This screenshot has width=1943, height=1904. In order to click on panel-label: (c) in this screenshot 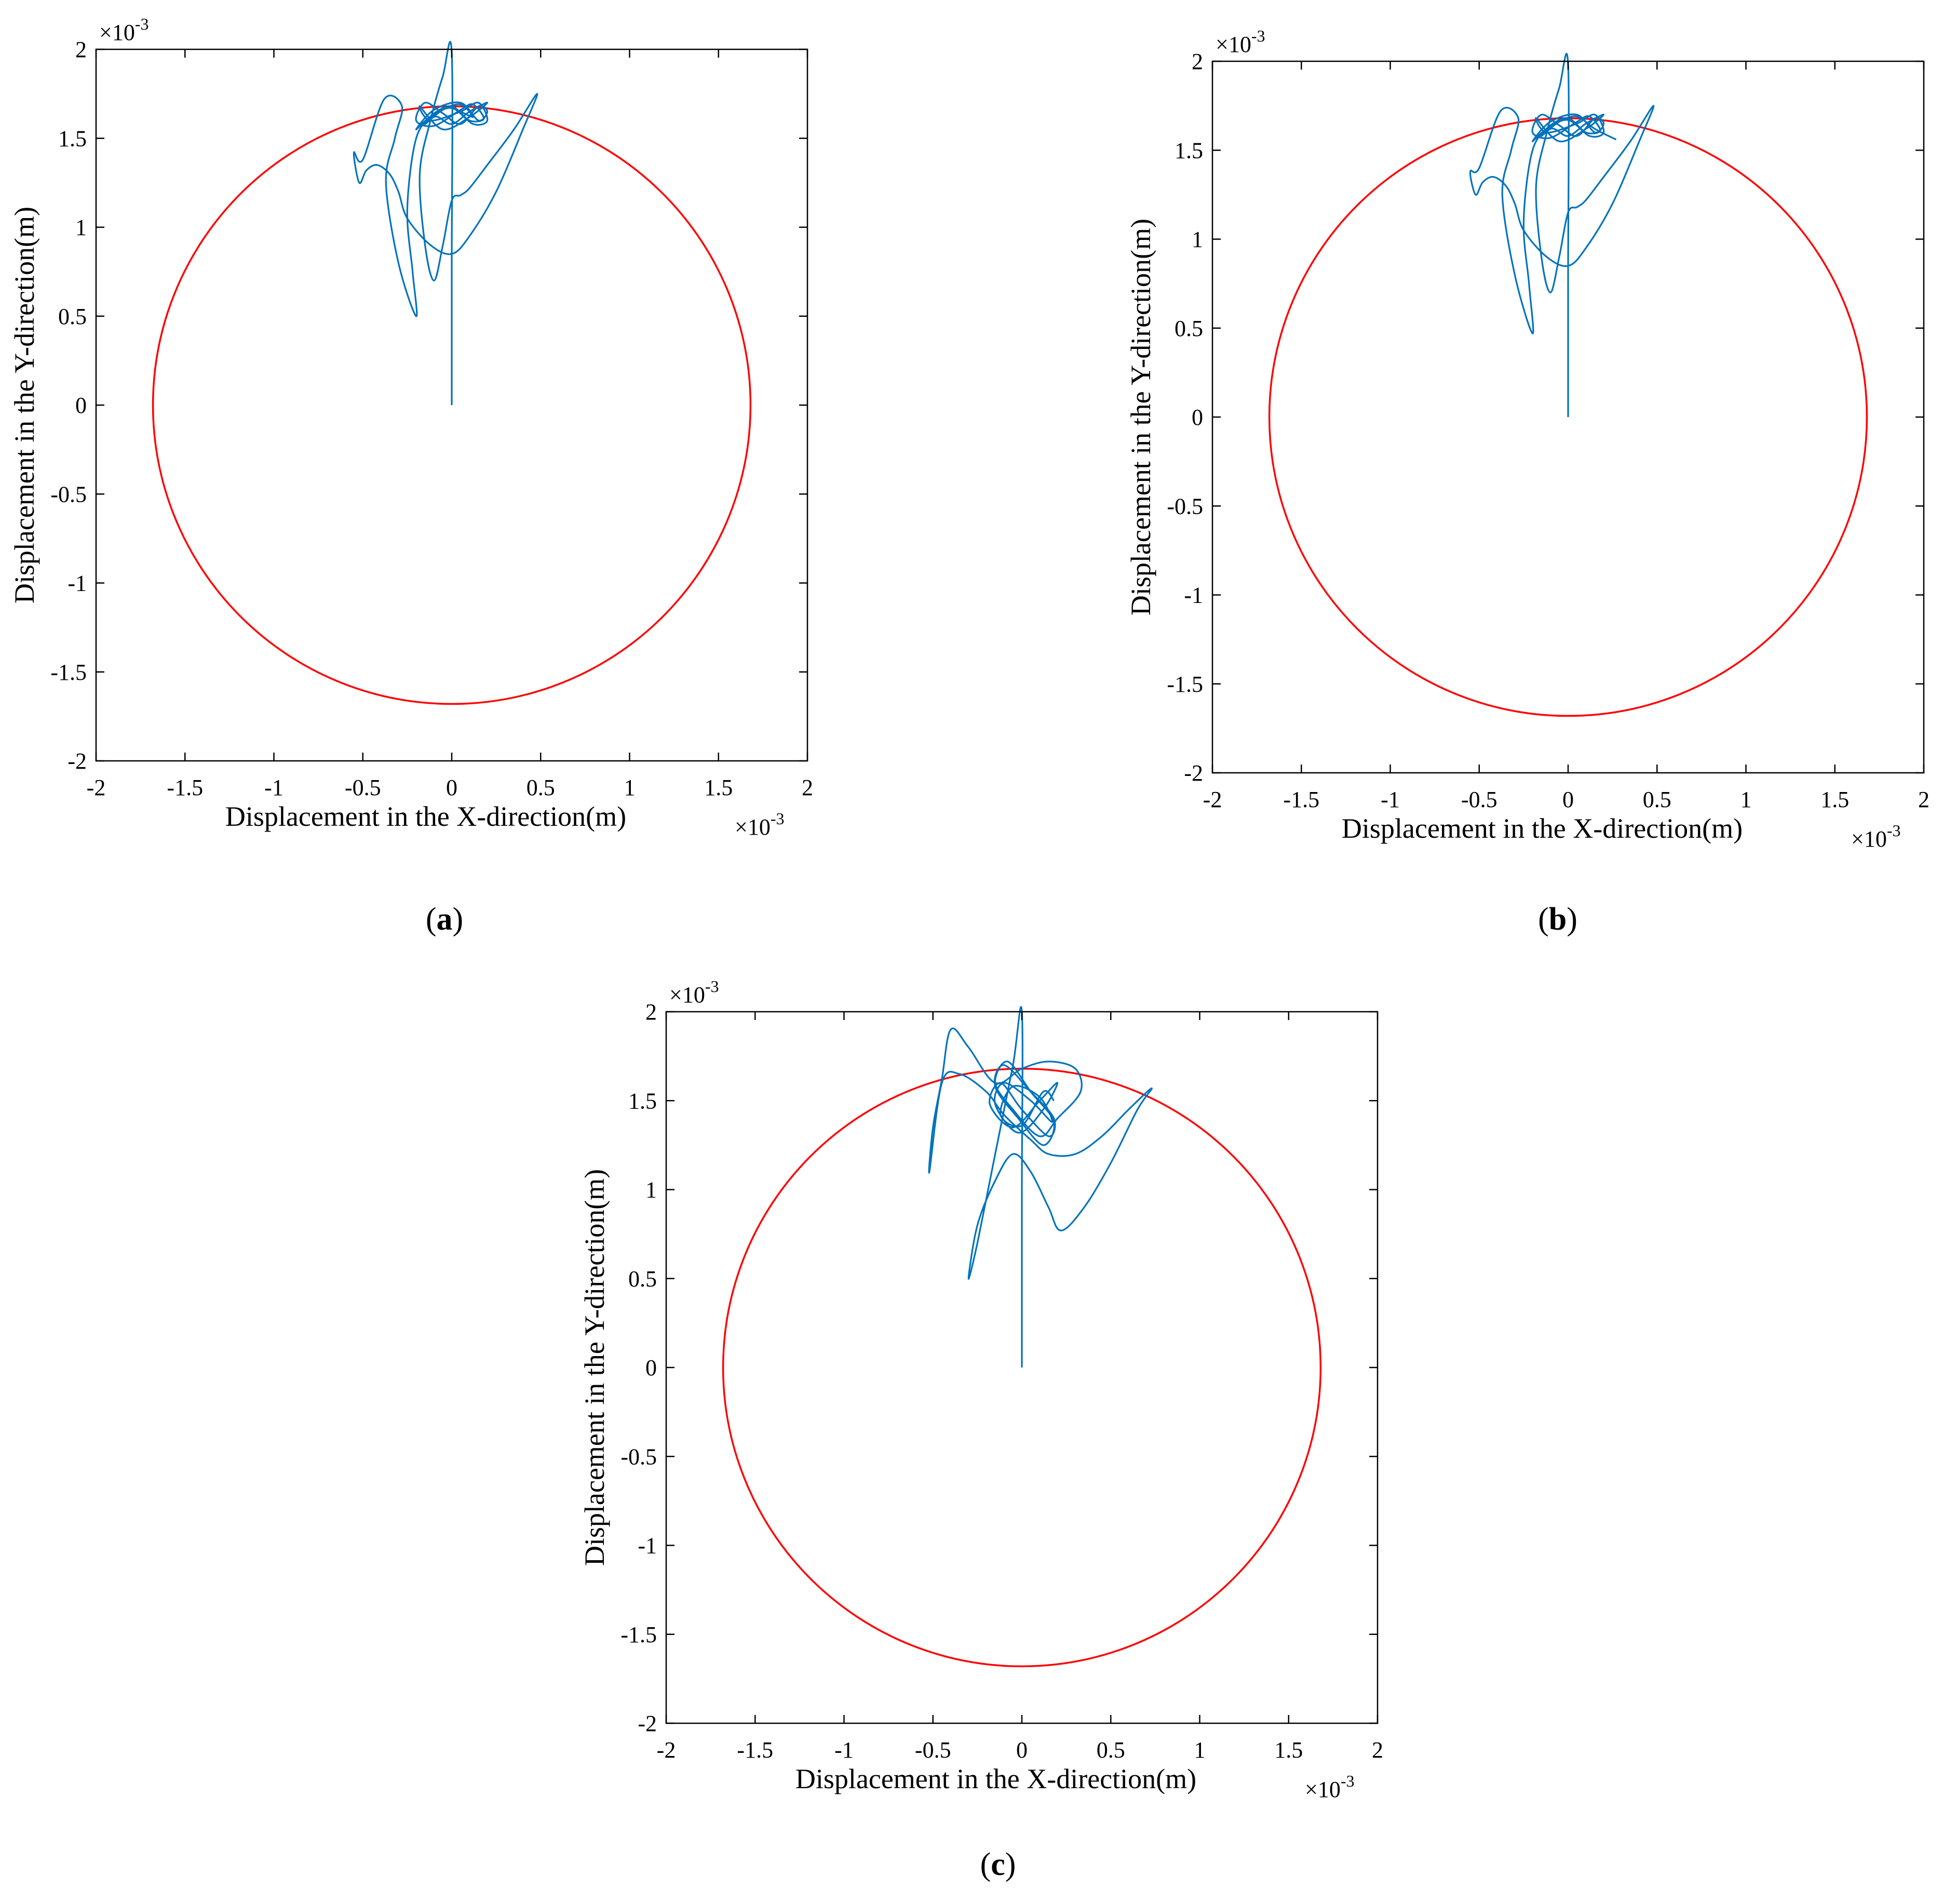, I will do `click(998, 1865)`.